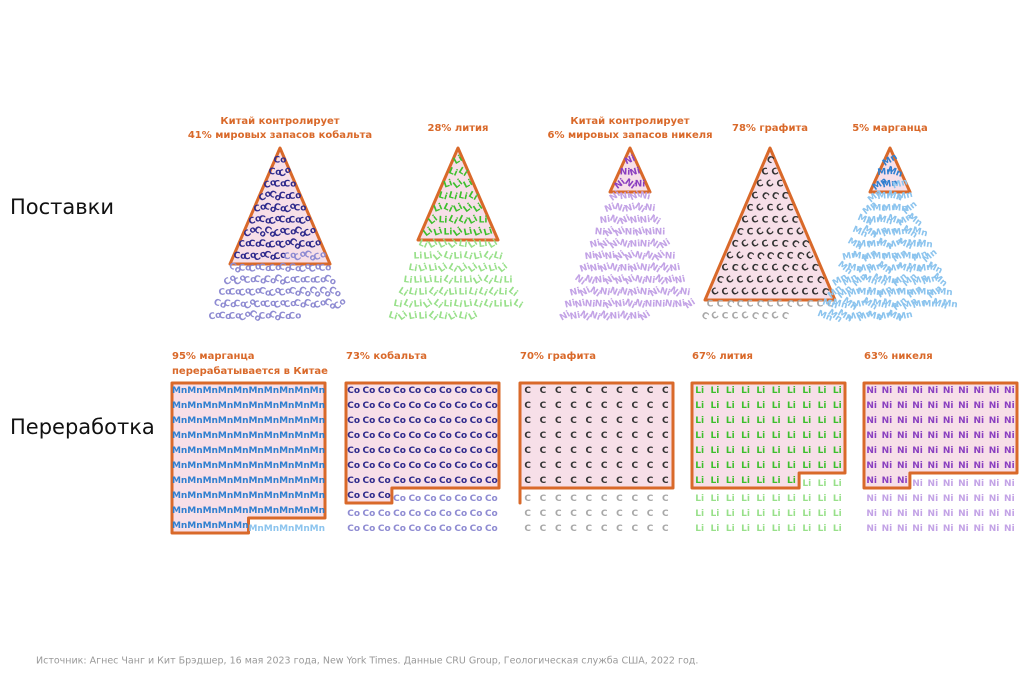 The image size is (1024, 683). Describe the element at coordinates (770, 128) in the screenshot. I see `label: 78% графита` at that location.